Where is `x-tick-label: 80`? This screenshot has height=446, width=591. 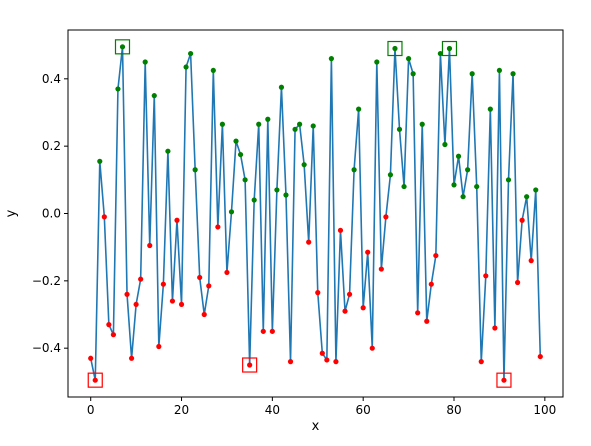
x-tick-label: 80 is located at coordinates (453, 410).